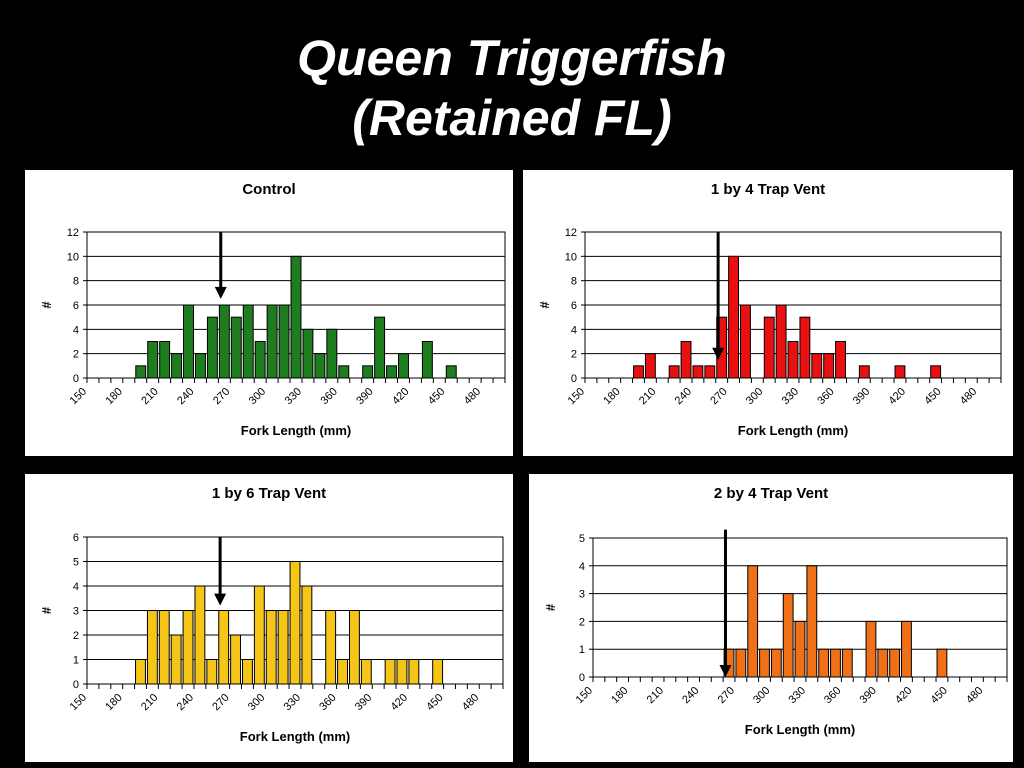 The width and height of the screenshot is (1024, 768). Describe the element at coordinates (185, 702) in the screenshot. I see `x-tick-label: 240` at that location.